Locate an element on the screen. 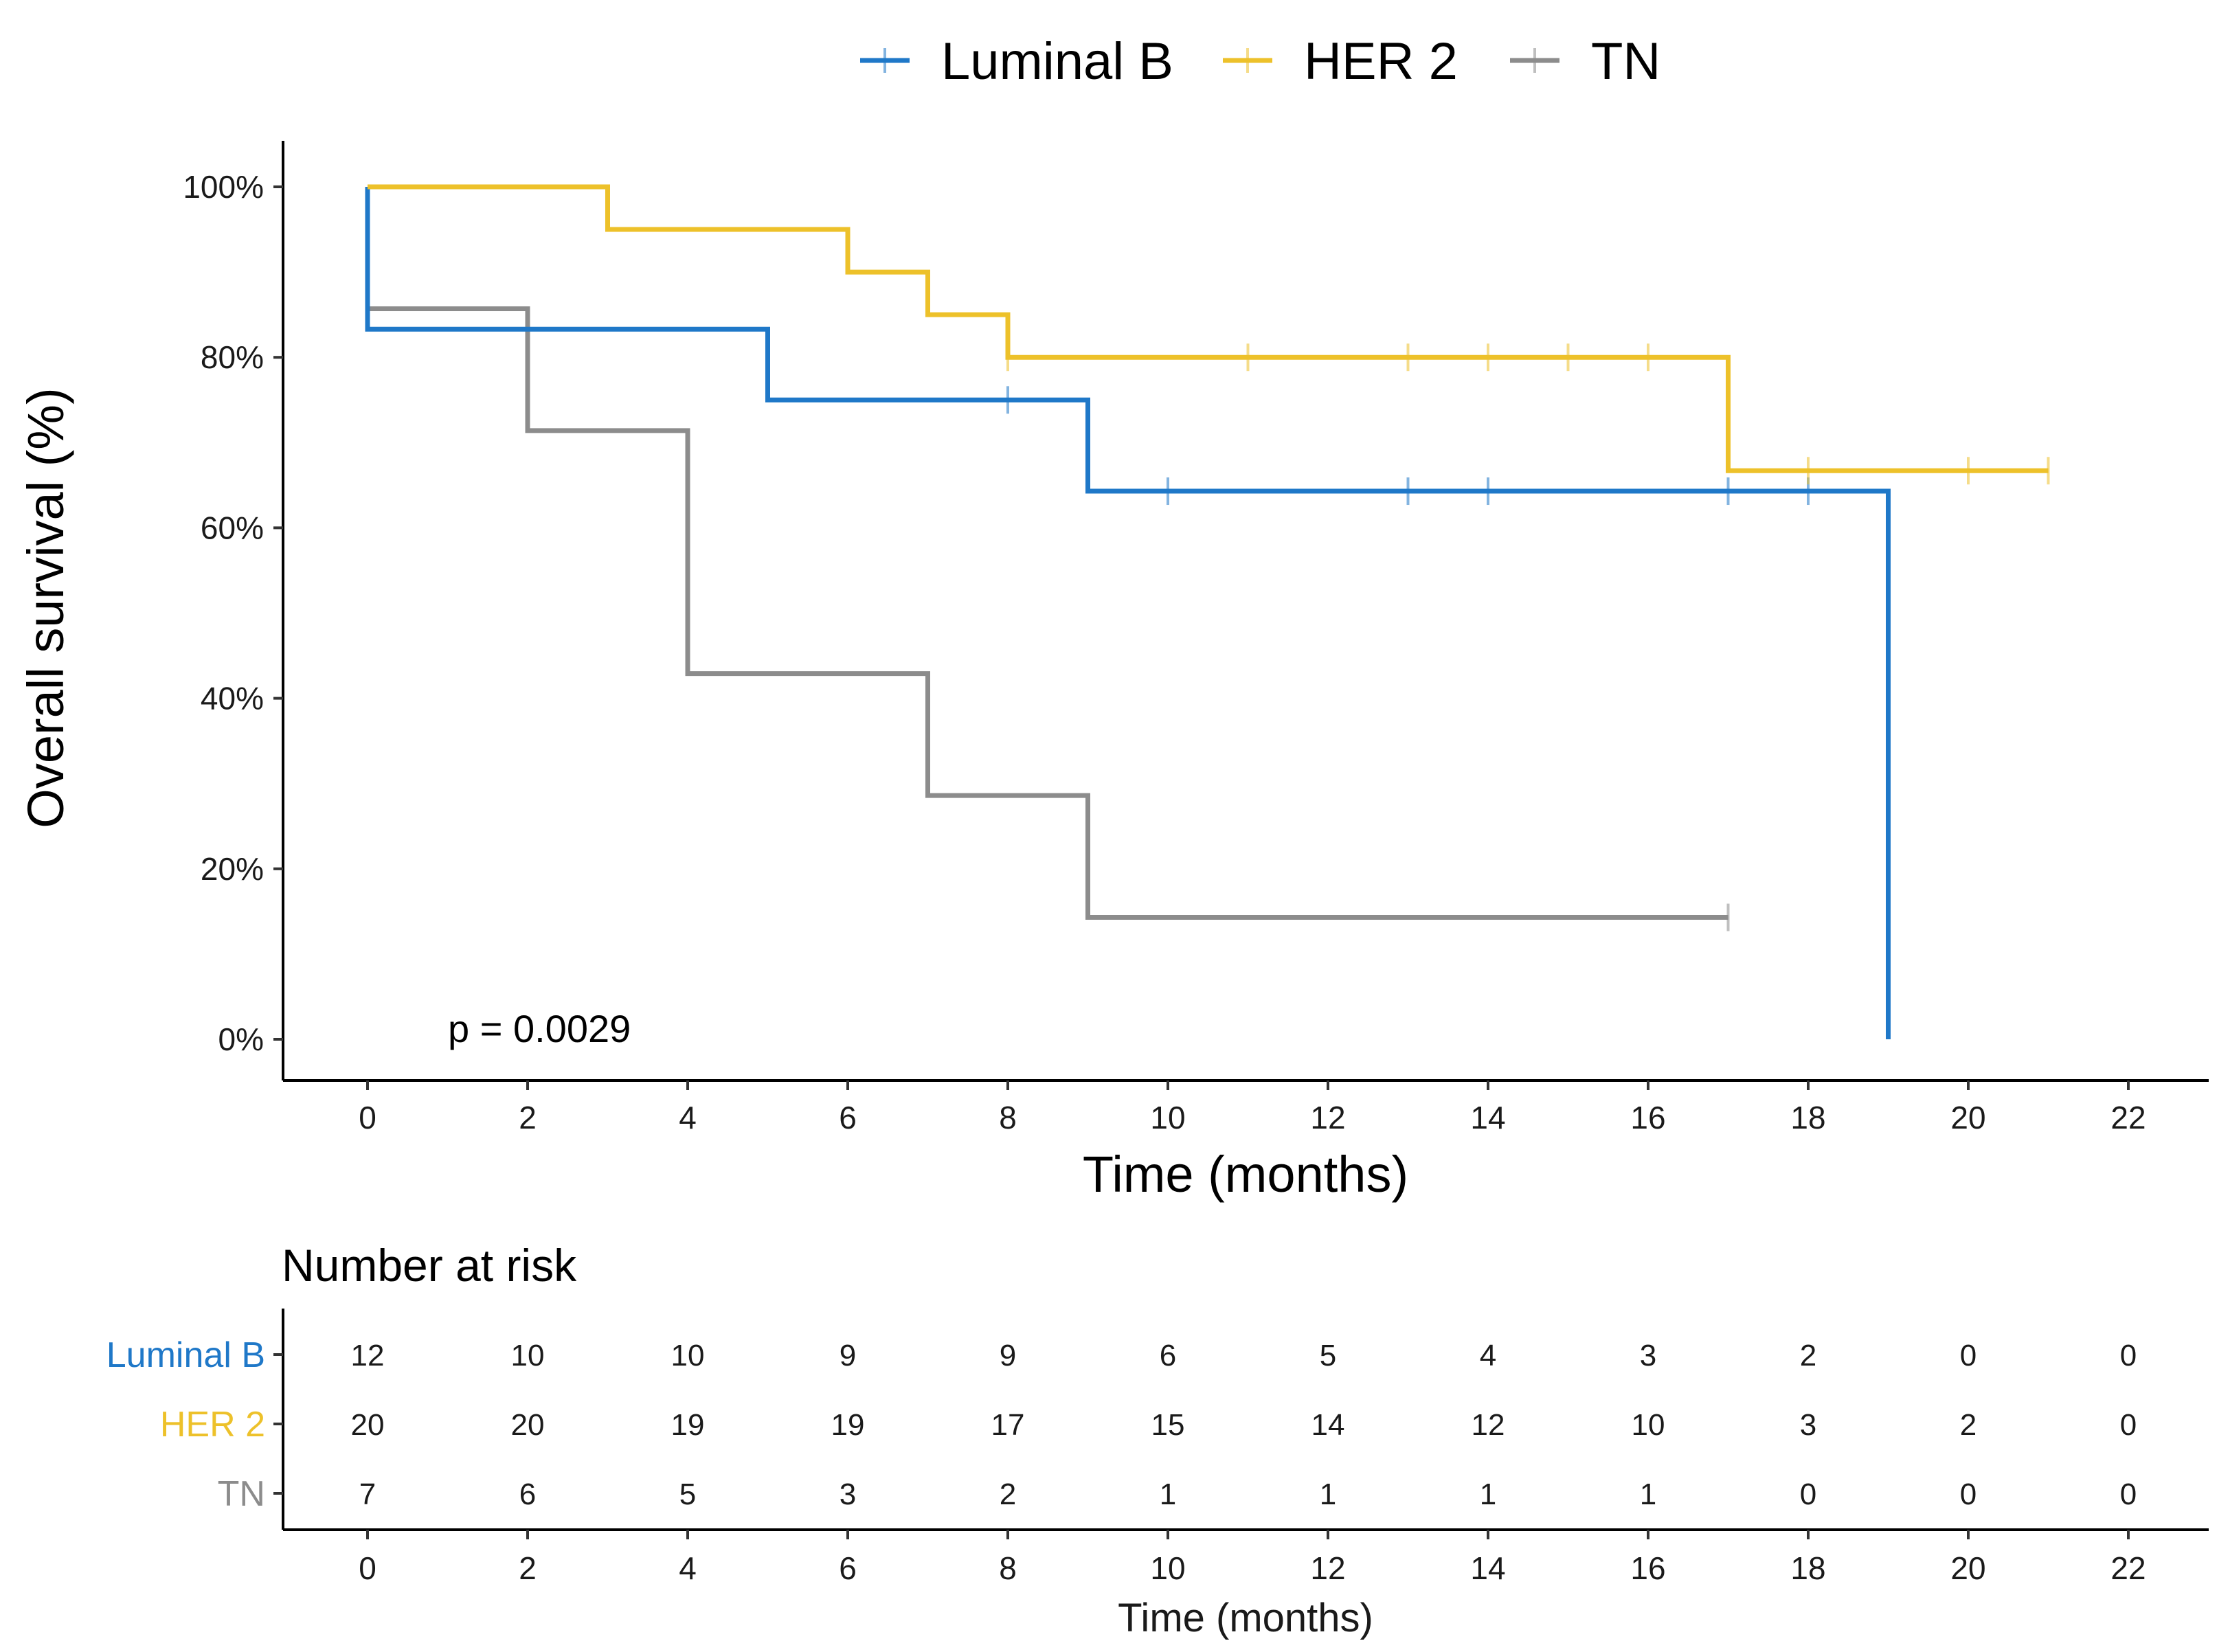 This screenshot has width=2230, height=1652. risk-cell: 15 is located at coordinates (1168, 1425).